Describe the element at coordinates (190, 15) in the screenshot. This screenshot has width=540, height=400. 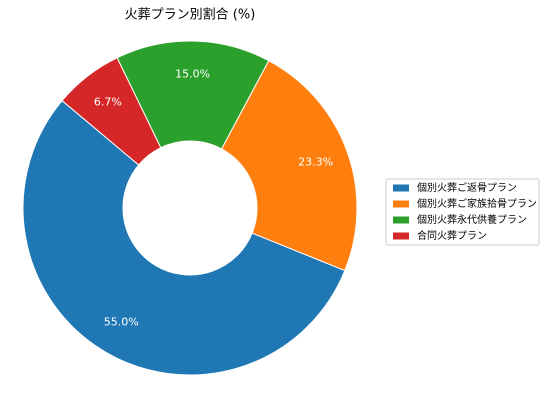
I see `chart-title: 火葬プラン別割合 (%)` at that location.